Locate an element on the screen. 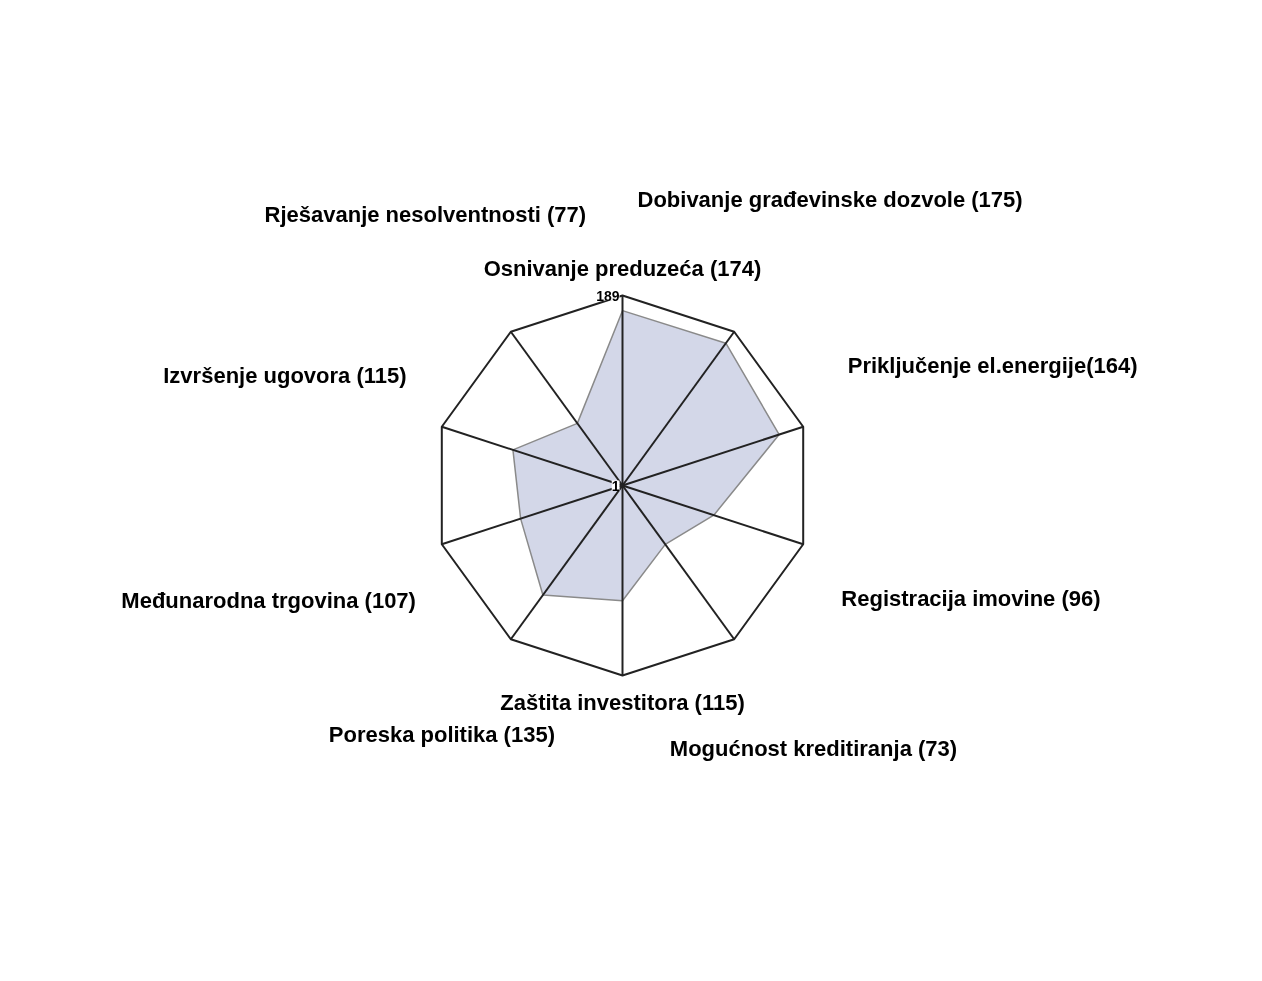 This screenshot has width=1262, height=981. y-tick-label: 189 is located at coordinates (608, 295).